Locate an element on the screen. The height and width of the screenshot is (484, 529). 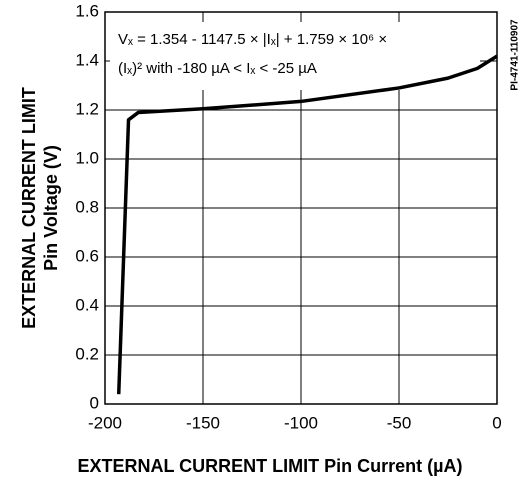
y-tick-label: 1.2 is located at coordinates (87, 108).